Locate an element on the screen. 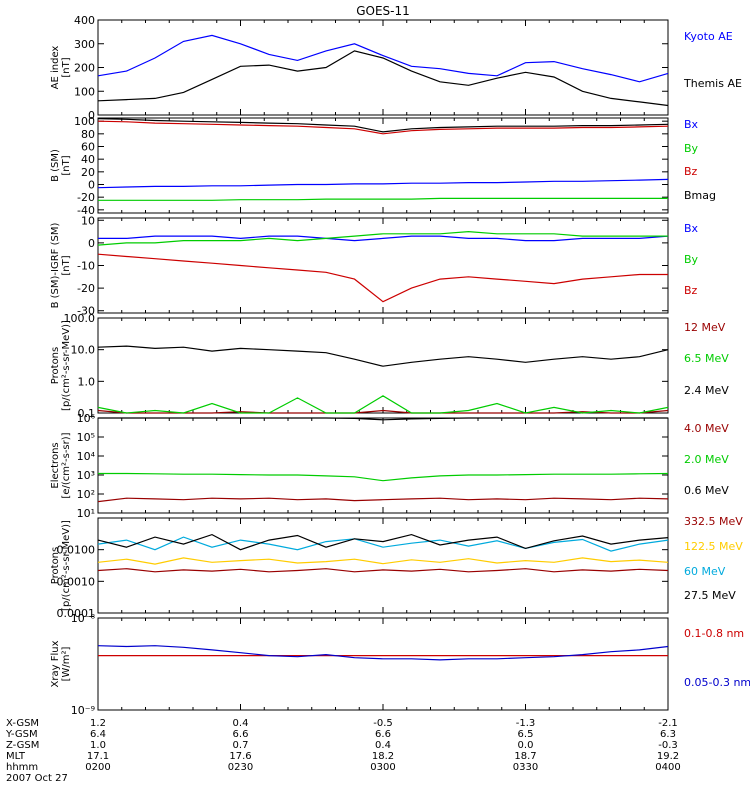 The image size is (750, 800). footer-value: 6.3 is located at coordinates (668, 734).